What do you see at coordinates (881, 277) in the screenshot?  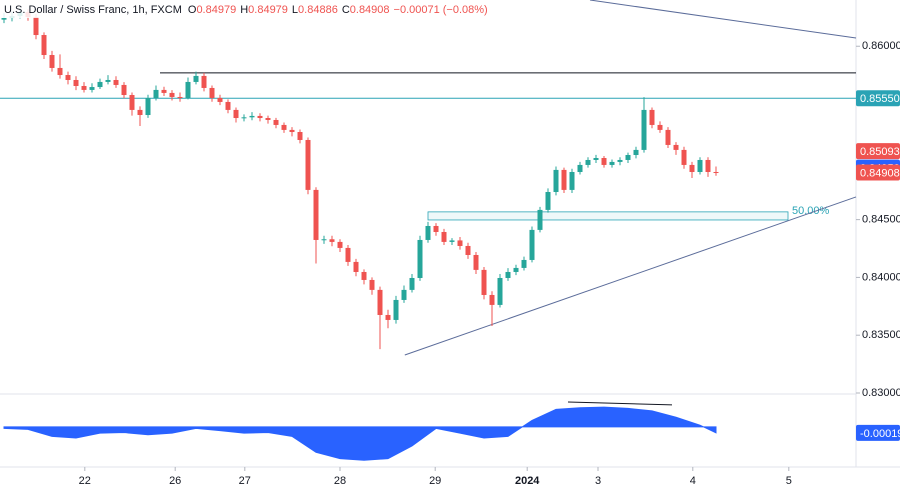 I see `y-tick-label: 0.84000` at bounding box center [881, 277].